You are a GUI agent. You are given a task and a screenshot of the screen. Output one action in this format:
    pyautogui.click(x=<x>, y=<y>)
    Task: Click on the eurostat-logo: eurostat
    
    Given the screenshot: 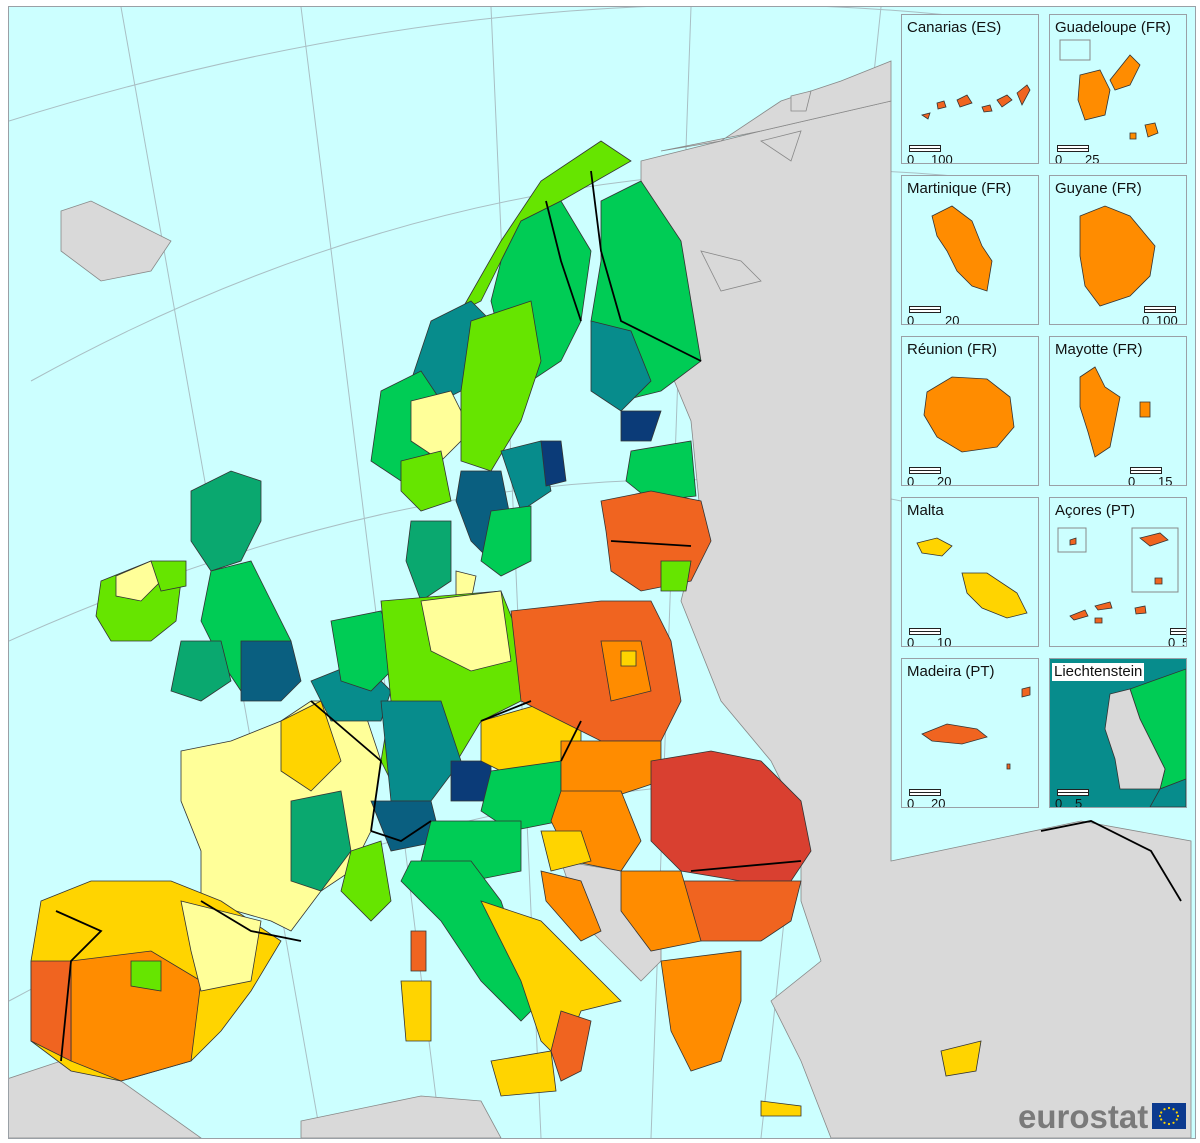 What is the action you would take?
    pyautogui.click(x=1083, y=1116)
    